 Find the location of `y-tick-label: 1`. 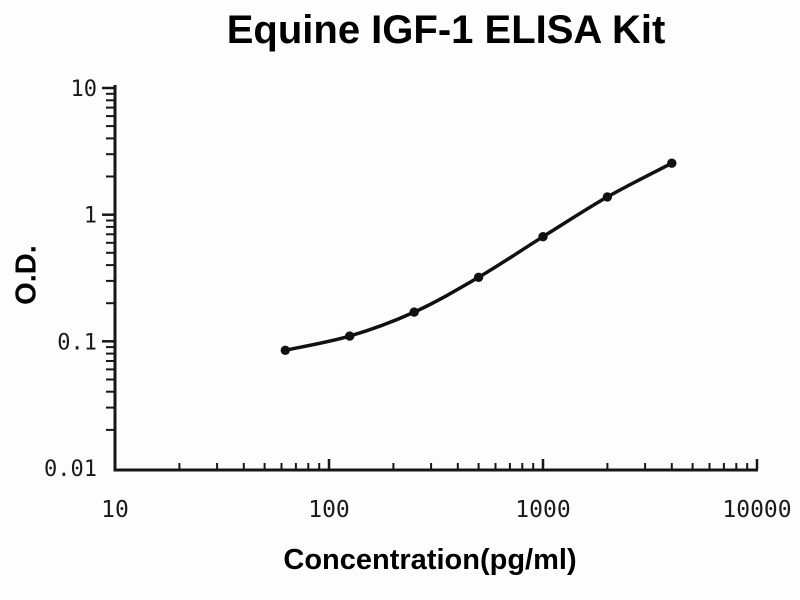

y-tick-label: 1 is located at coordinates (90, 216).